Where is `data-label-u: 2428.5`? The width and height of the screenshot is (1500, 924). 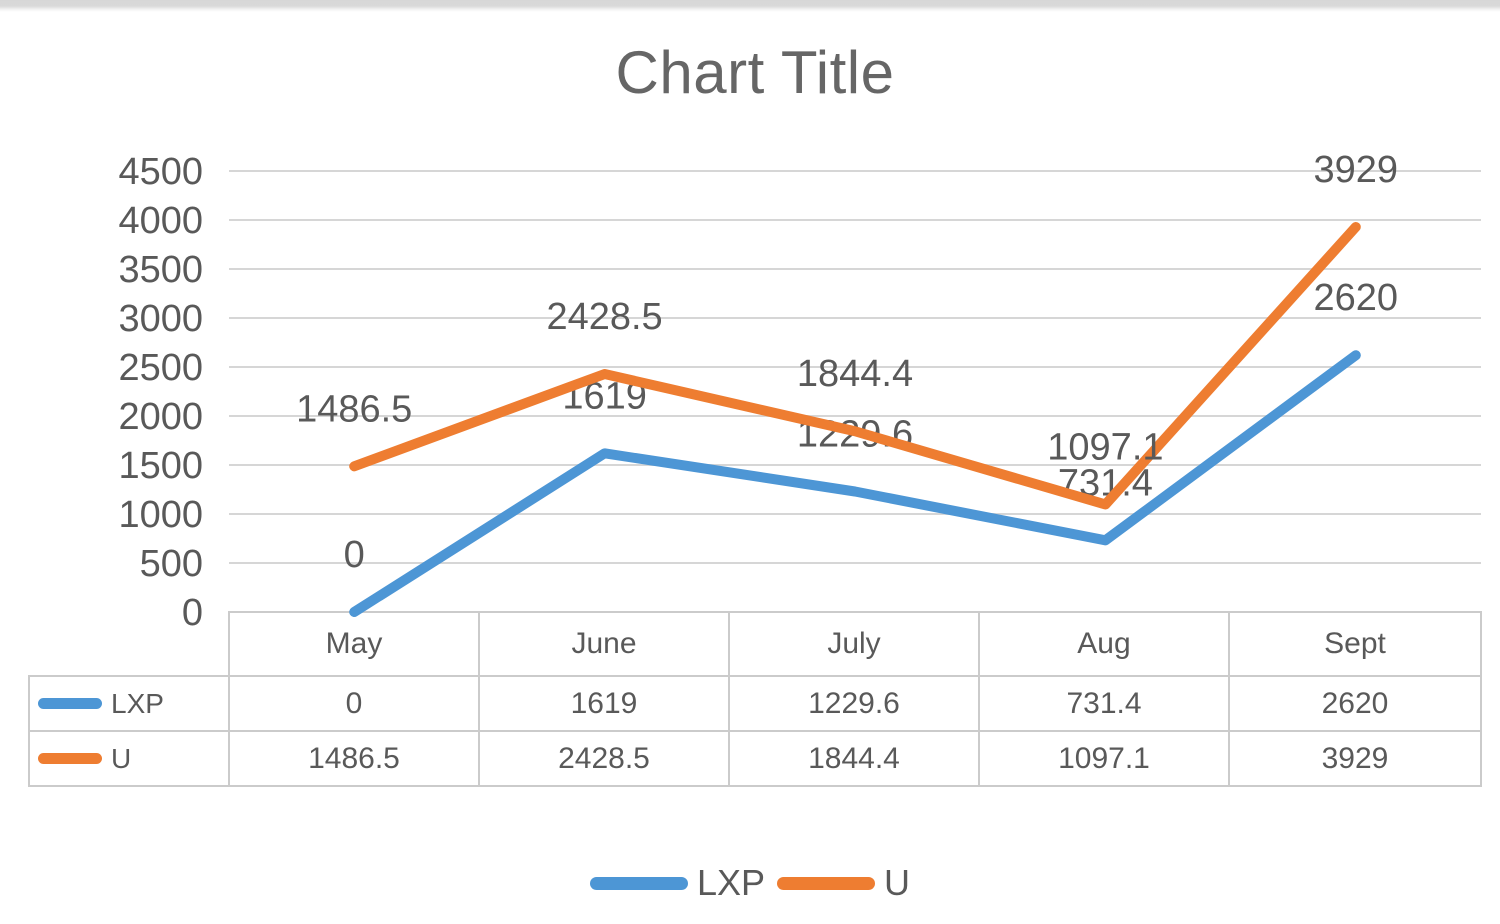
data-label-u: 2428.5 is located at coordinates (604, 317).